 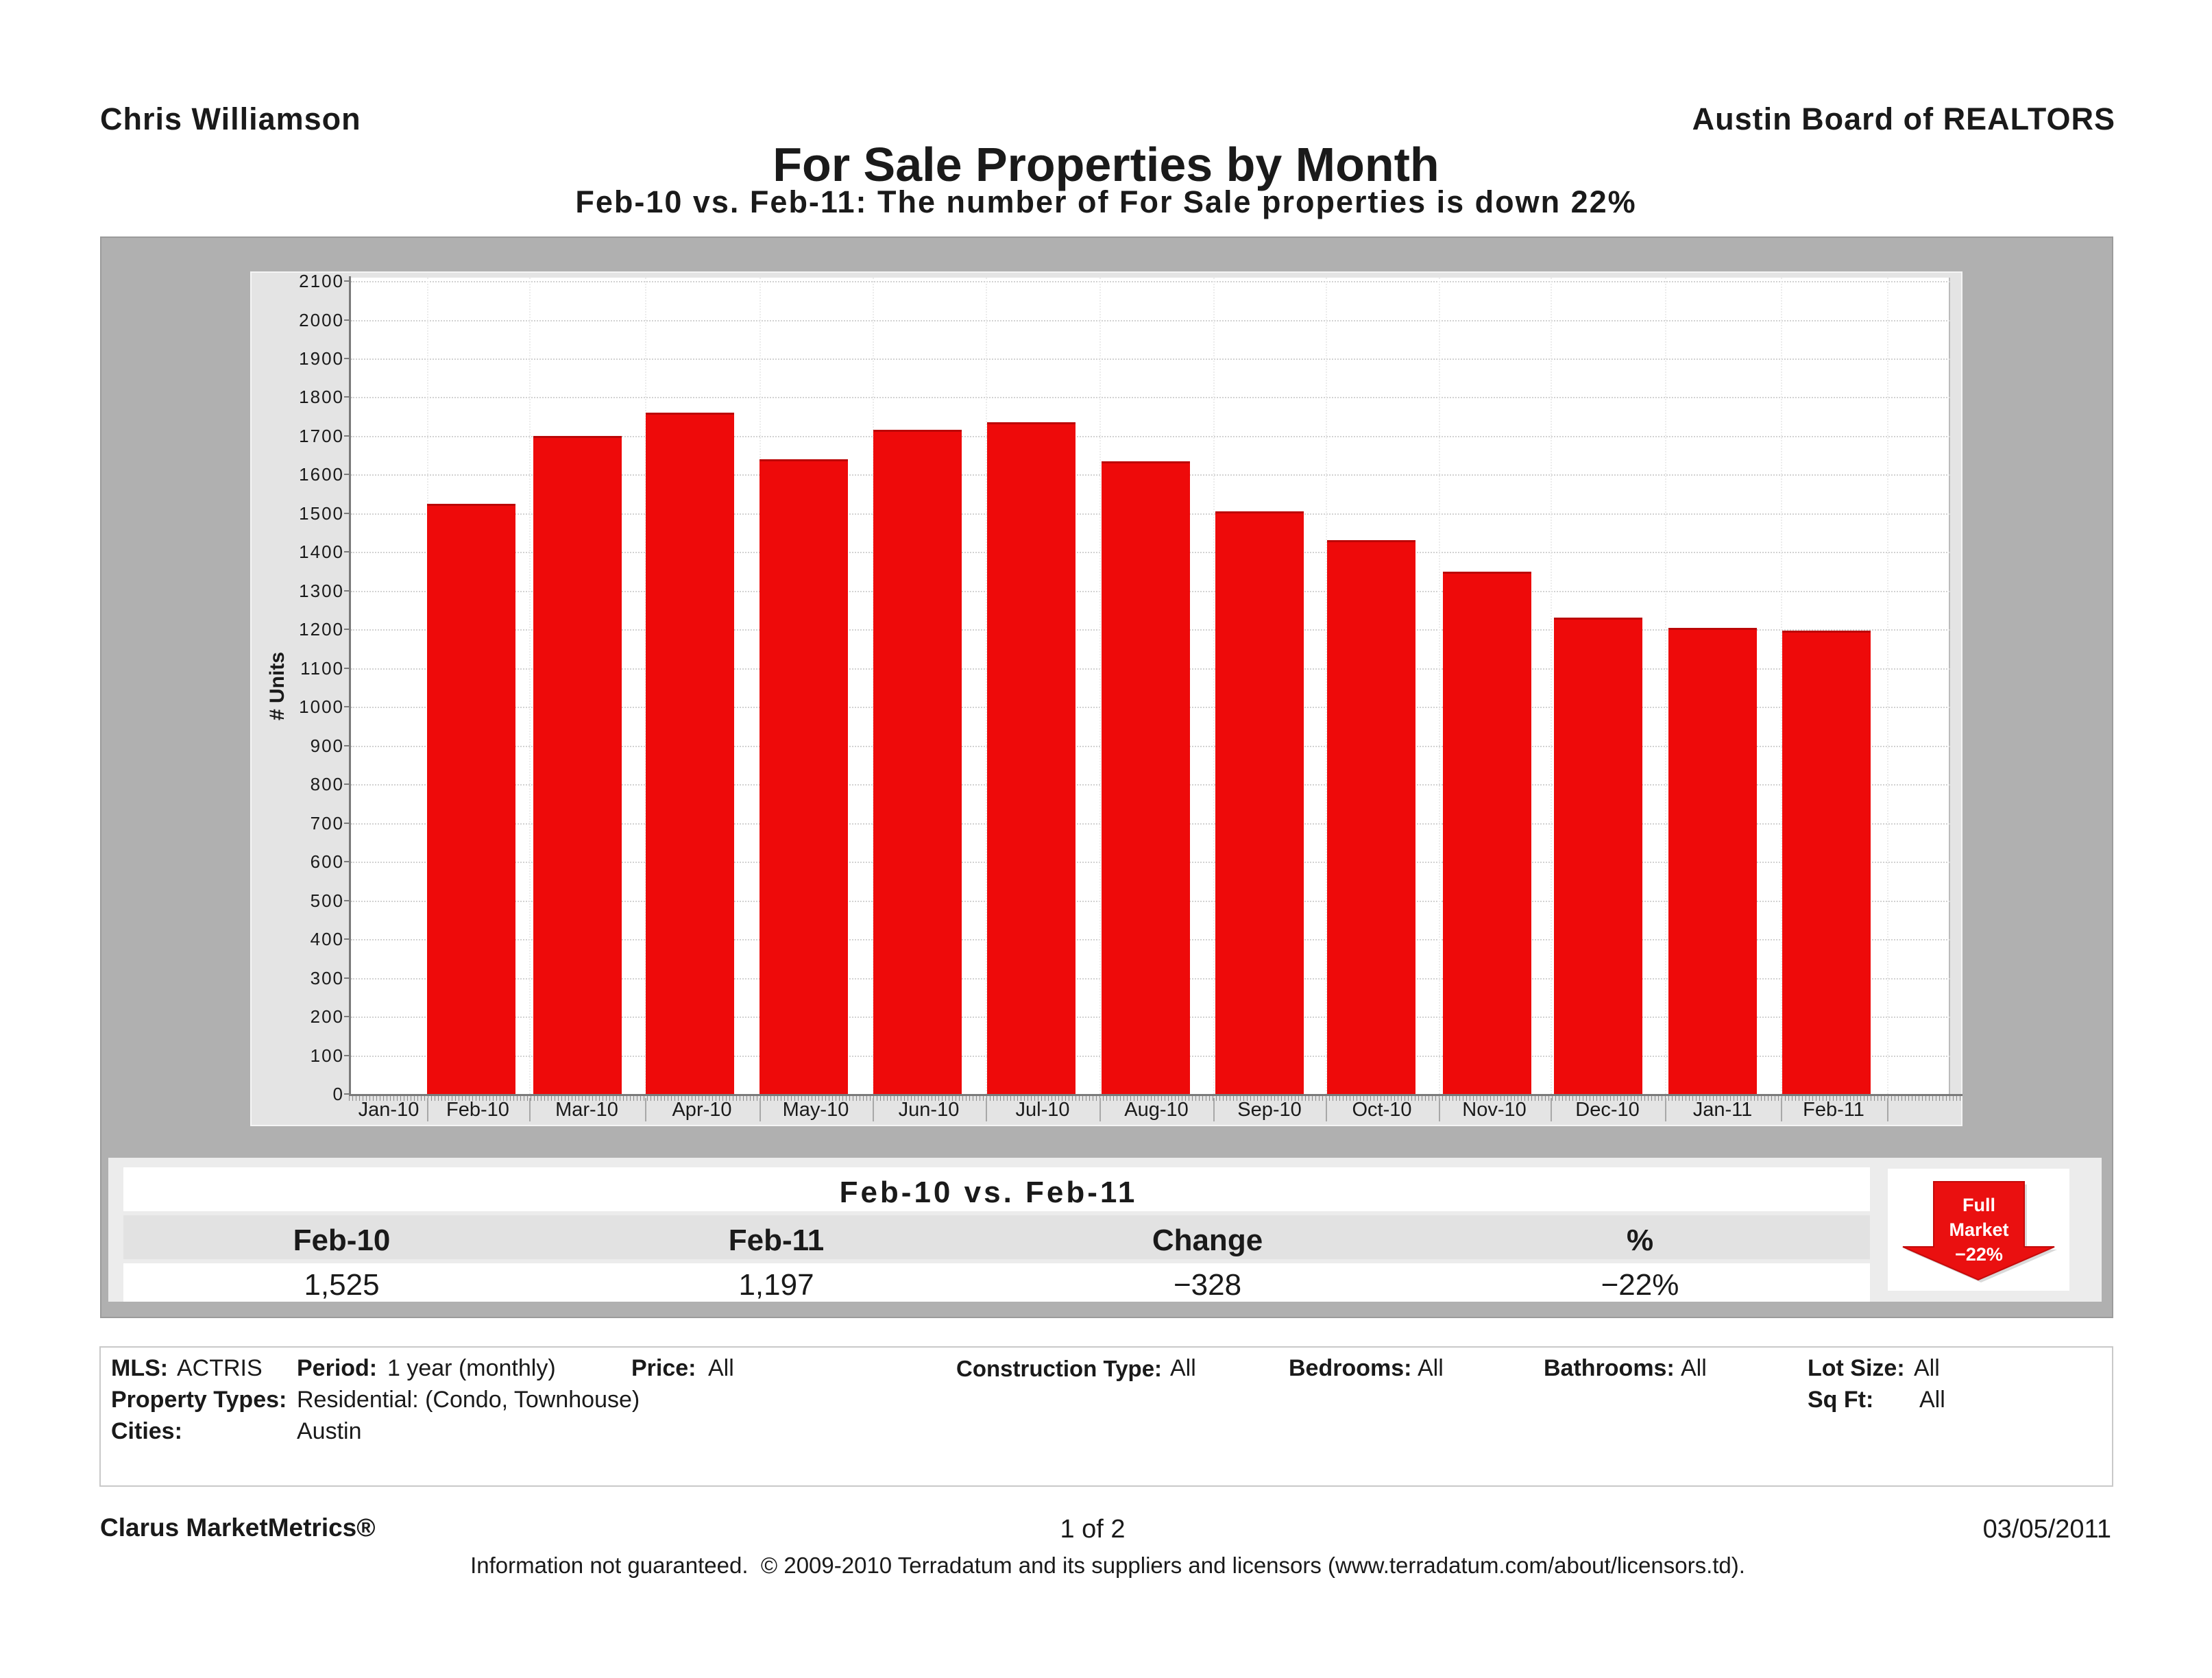 What do you see at coordinates (1979, 1254) in the screenshot?
I see `svg-text: −22%` at bounding box center [1979, 1254].